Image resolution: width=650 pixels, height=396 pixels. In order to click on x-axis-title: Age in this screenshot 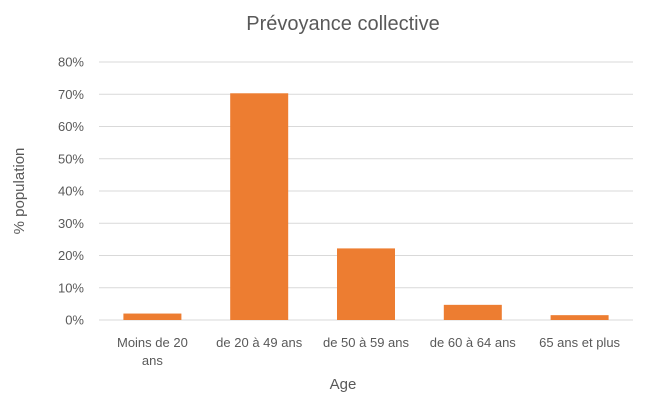, I will do `click(343, 384)`.